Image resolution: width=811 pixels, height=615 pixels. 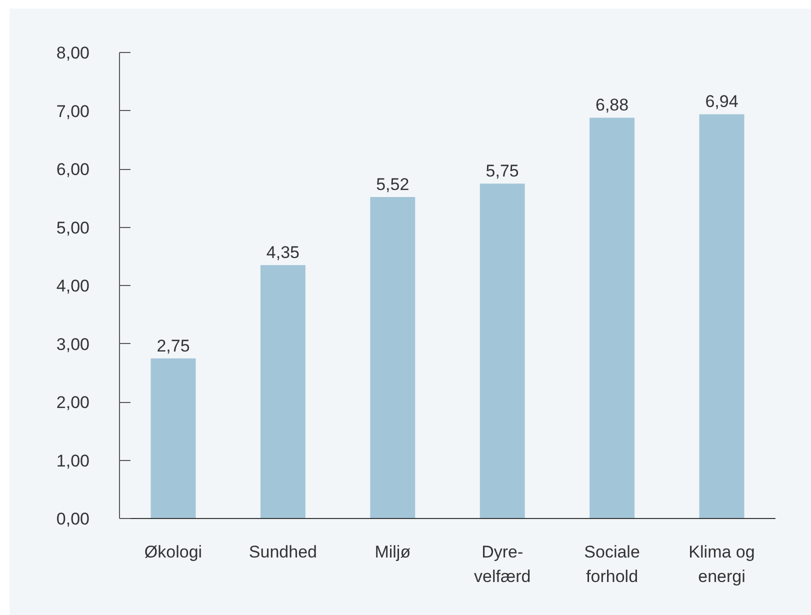 I want to click on y-tick-label: 5,00, so click(x=73, y=228).